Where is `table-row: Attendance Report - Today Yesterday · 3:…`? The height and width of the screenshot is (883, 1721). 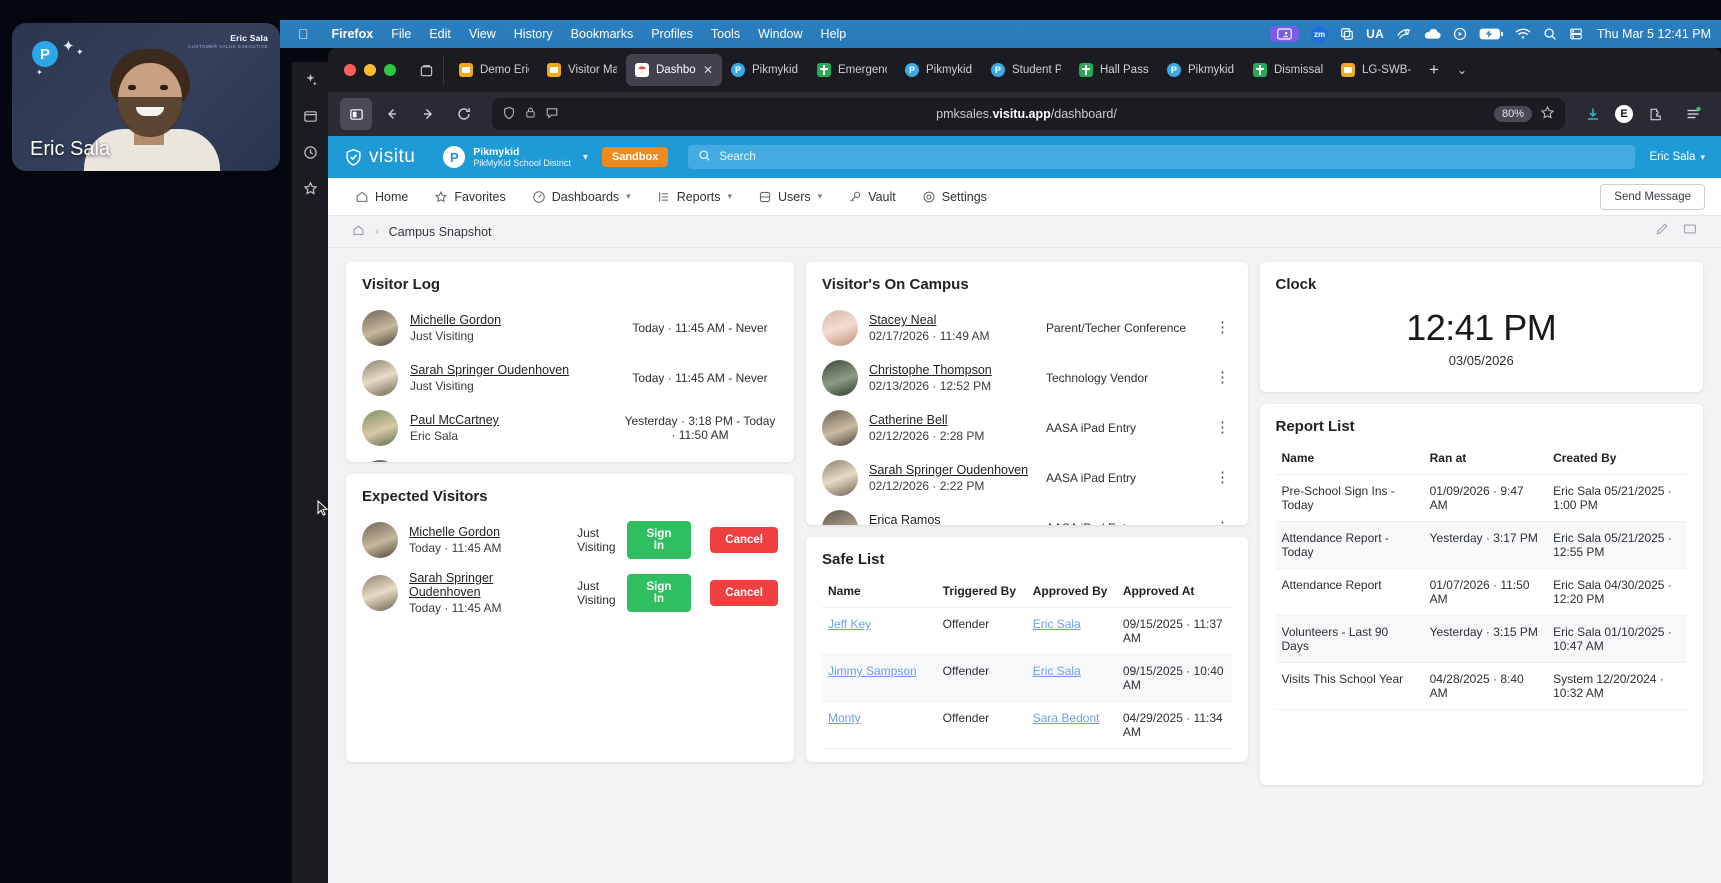
table-row: Attendance Report - Today Yesterday · 3:… is located at coordinates (1481, 545).